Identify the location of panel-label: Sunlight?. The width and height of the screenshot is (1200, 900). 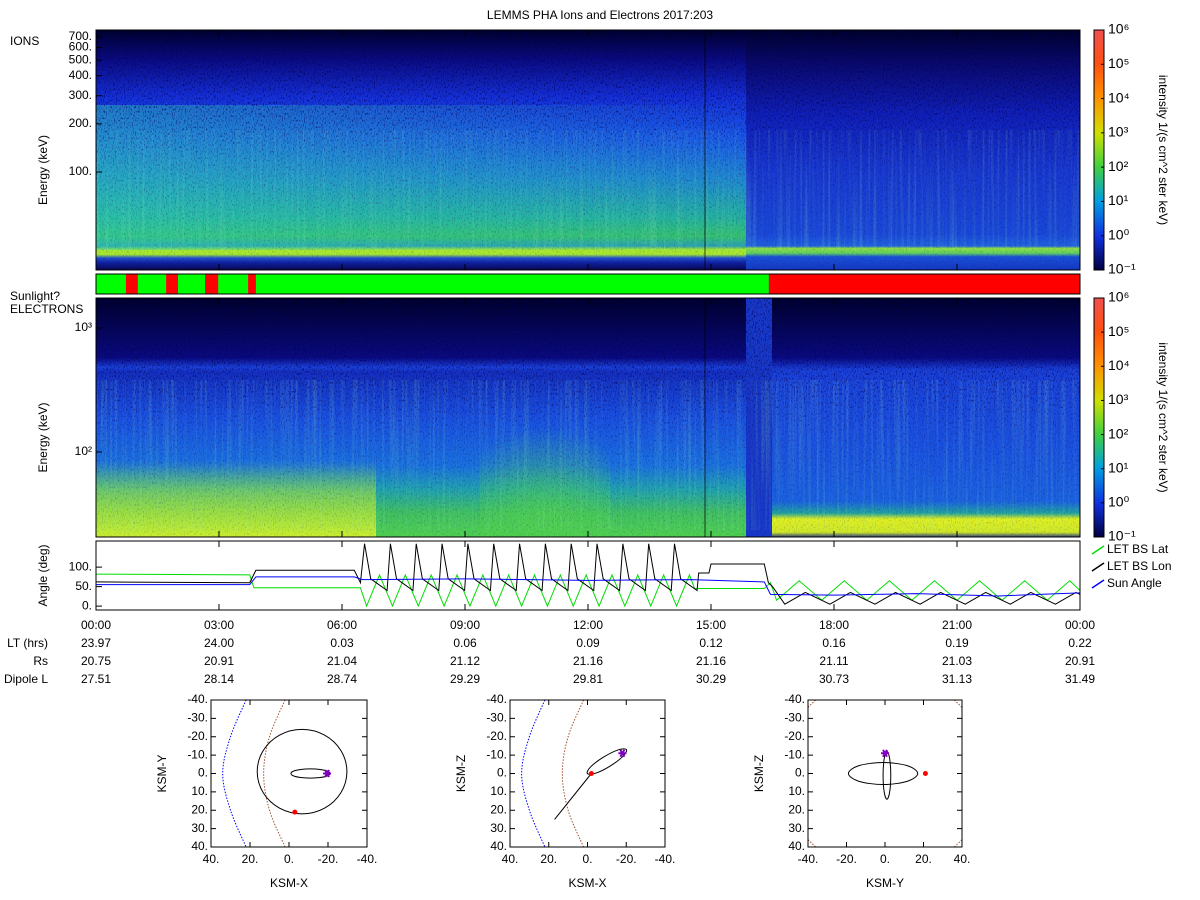
(35, 296).